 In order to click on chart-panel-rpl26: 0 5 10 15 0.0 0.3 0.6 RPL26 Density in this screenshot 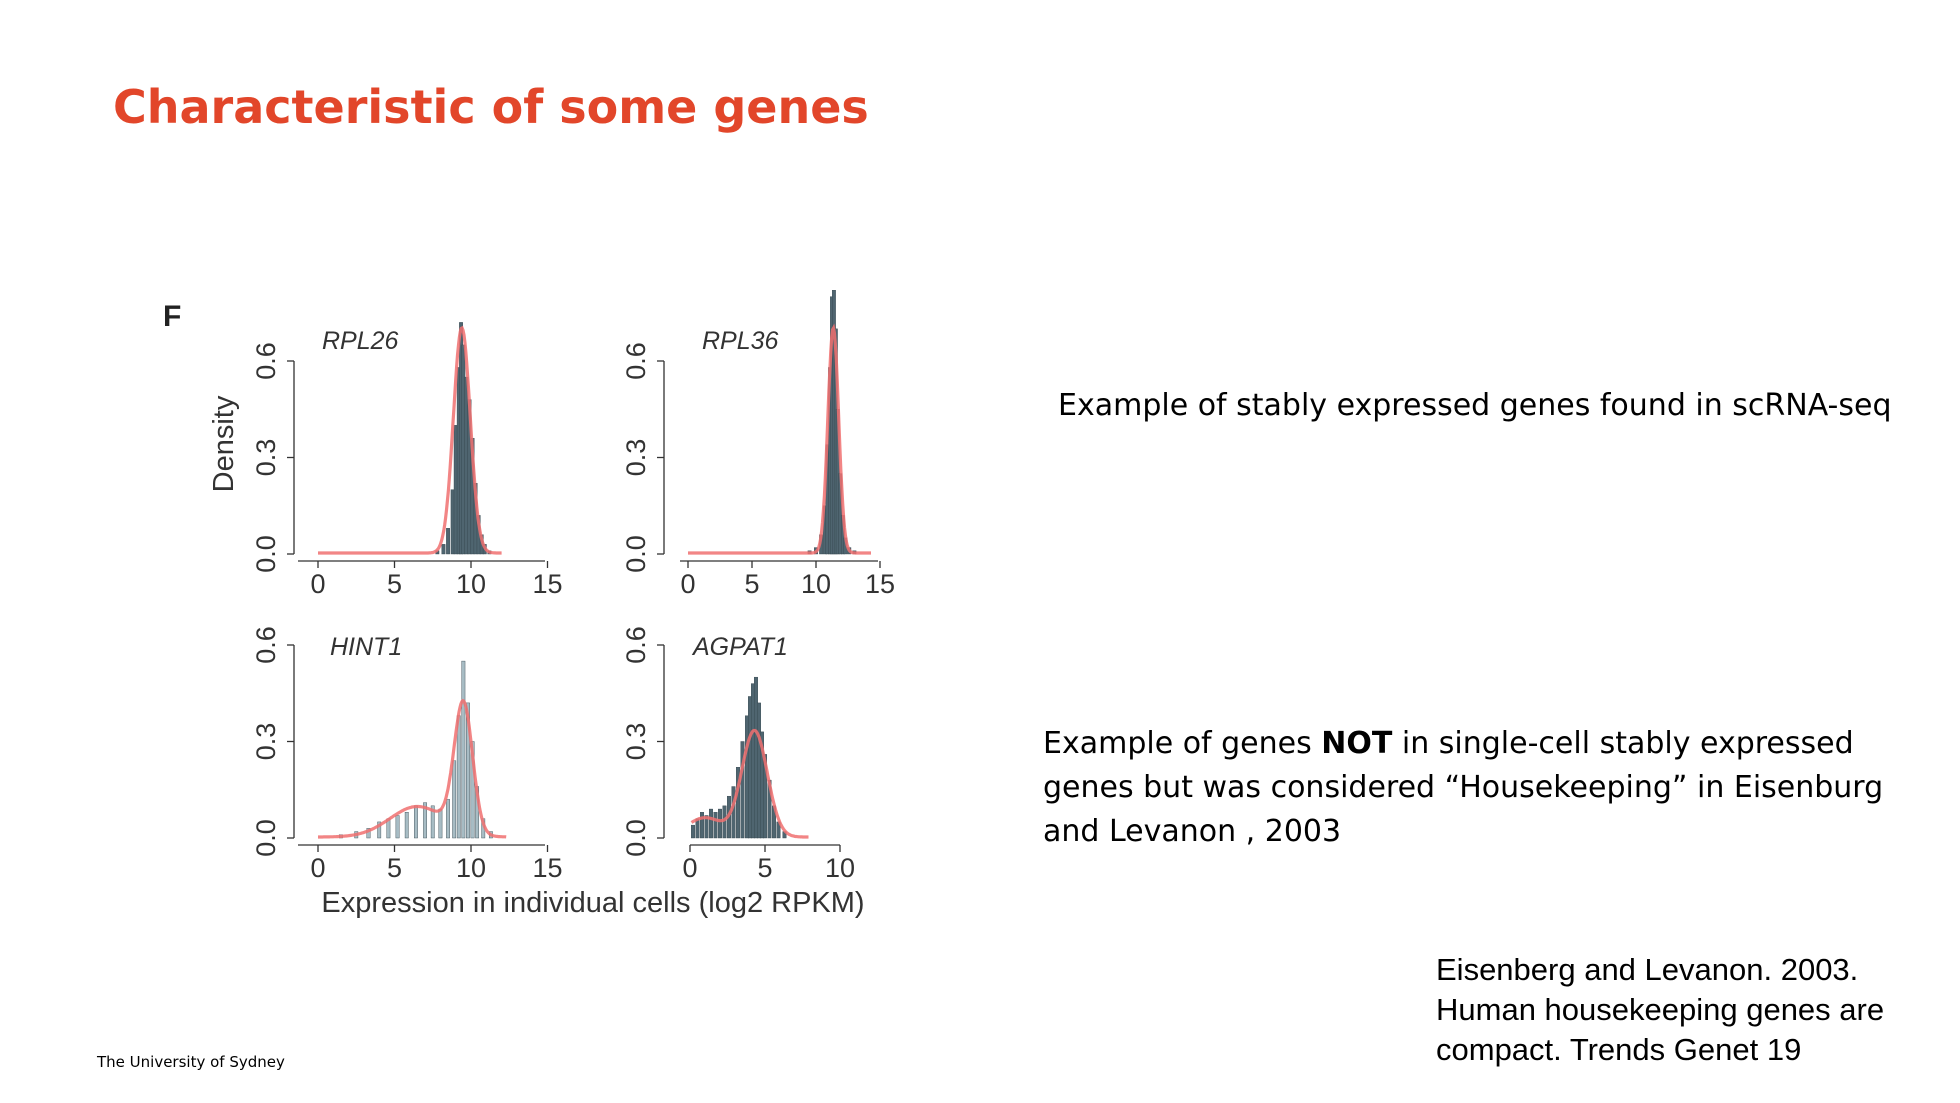, I will do `click(385, 460)`.